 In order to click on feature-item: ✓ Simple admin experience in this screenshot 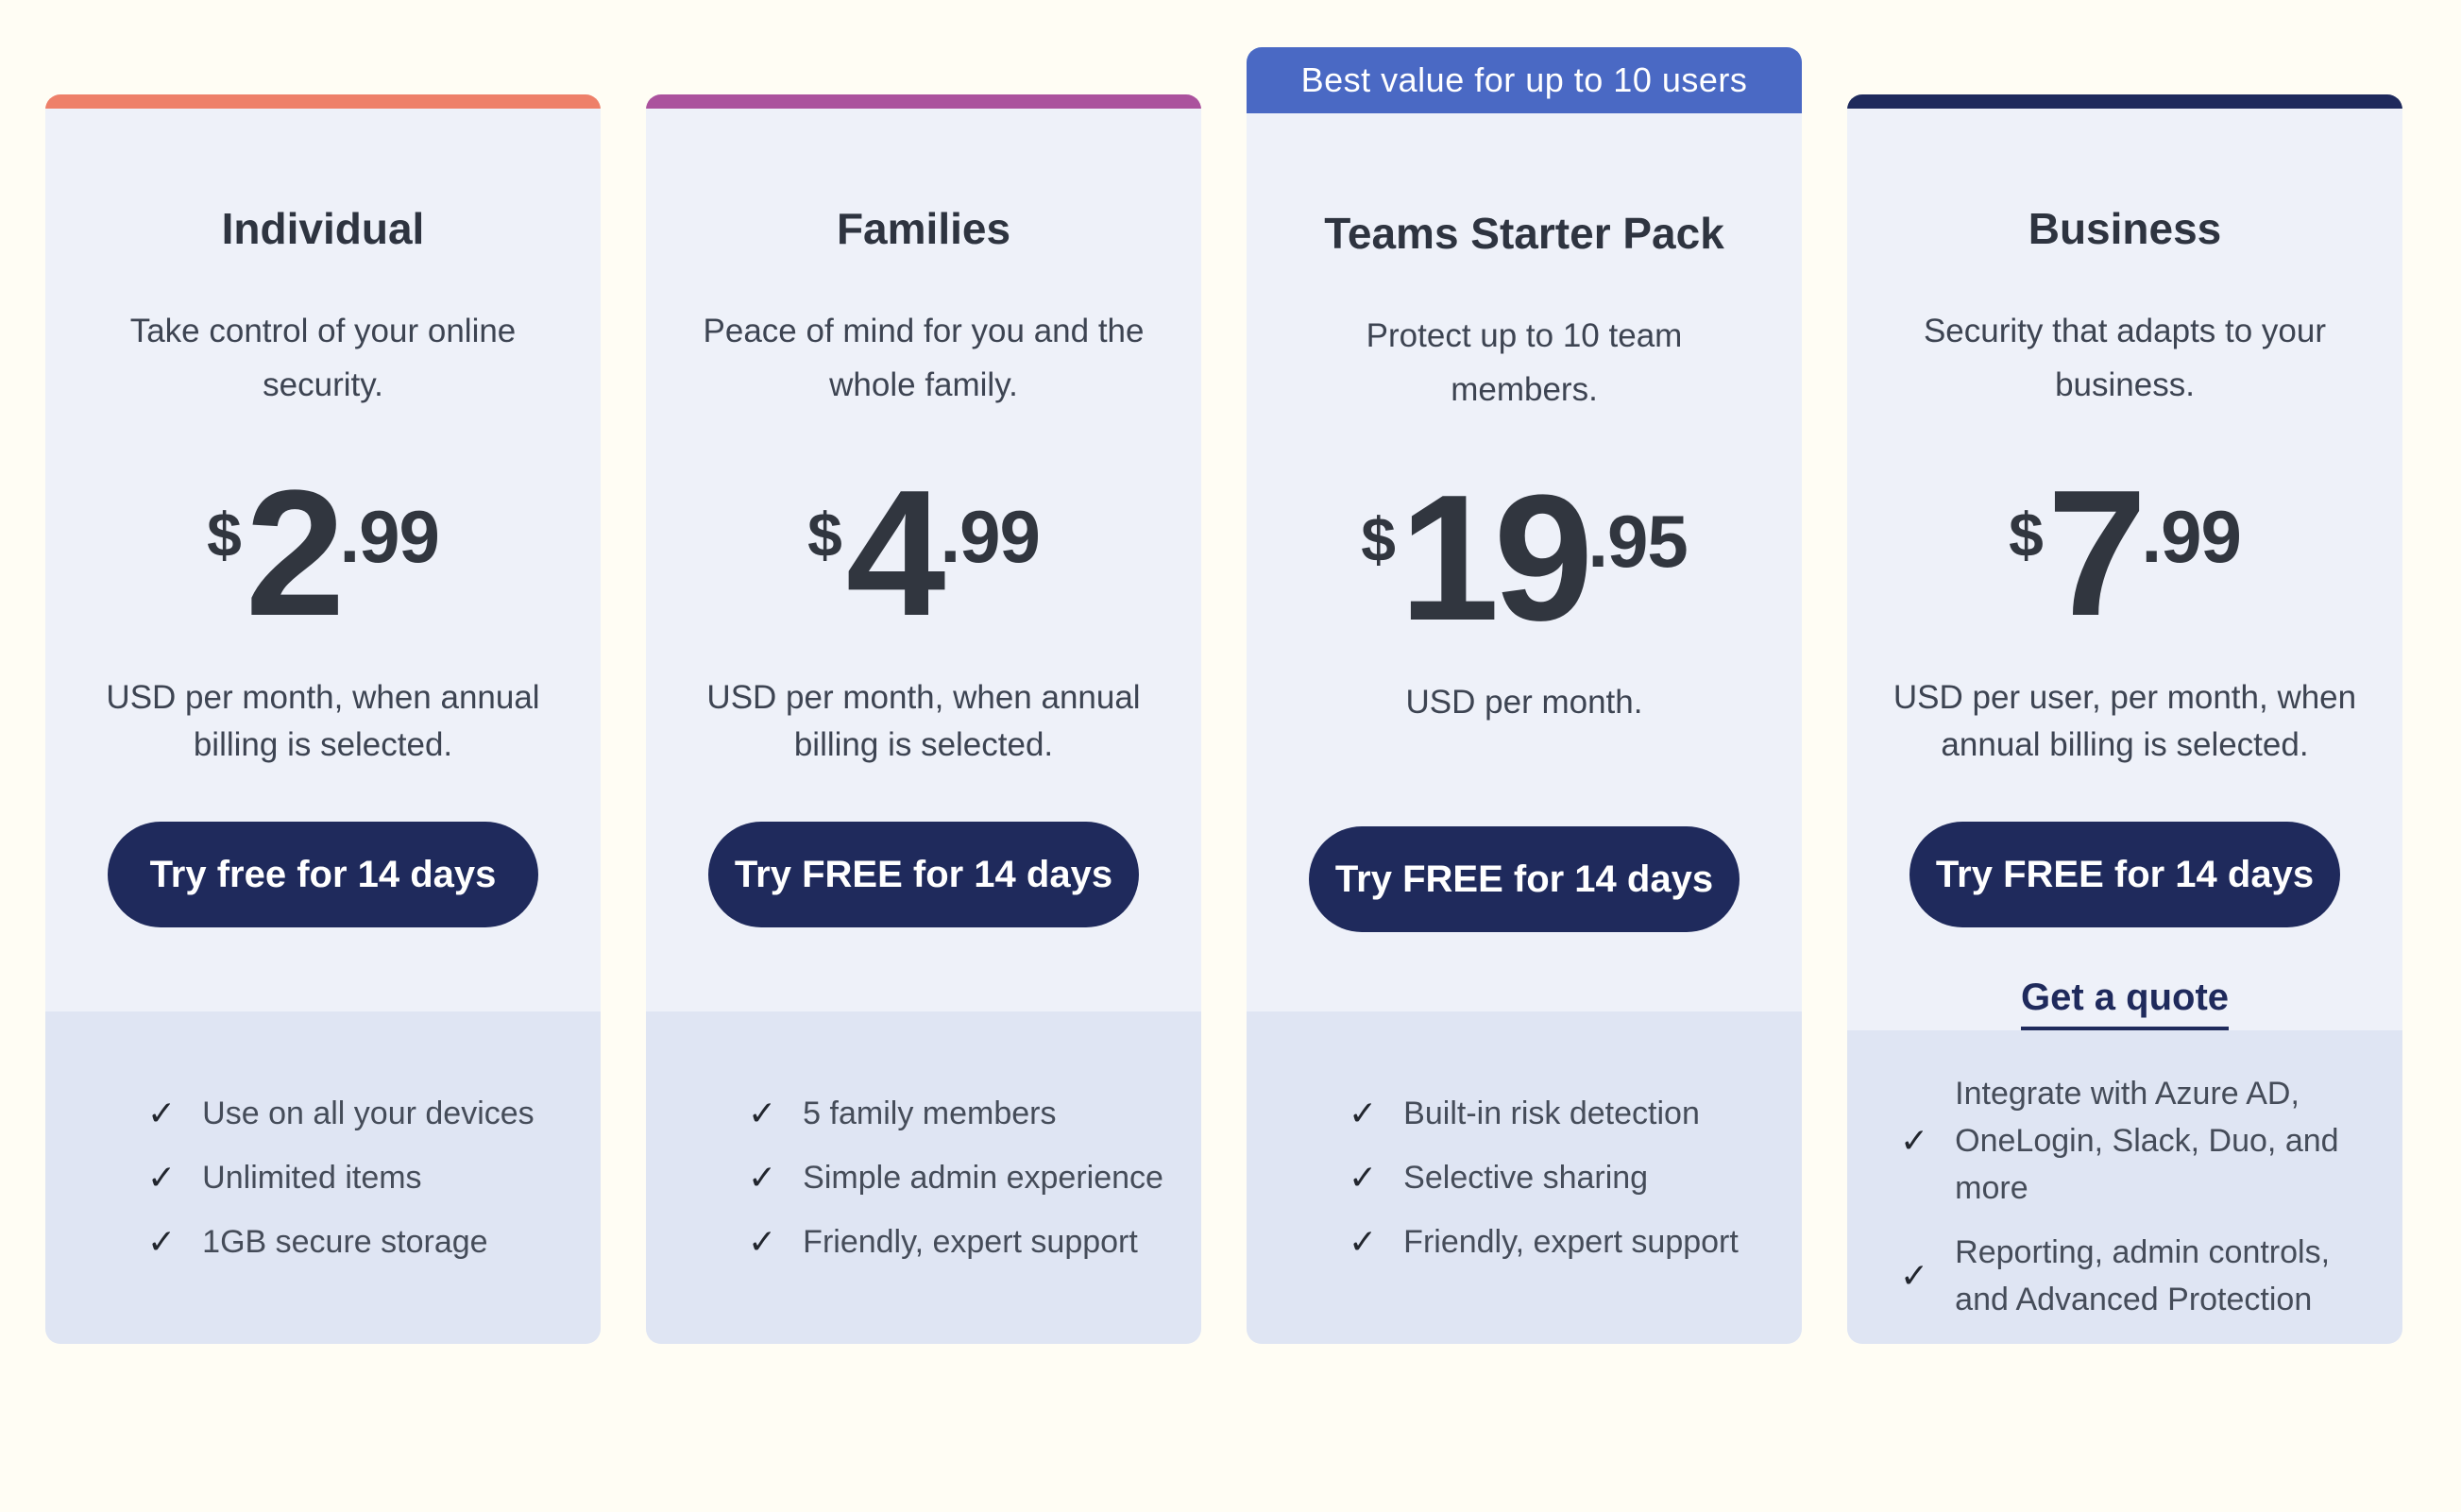, I will do `click(963, 1177)`.